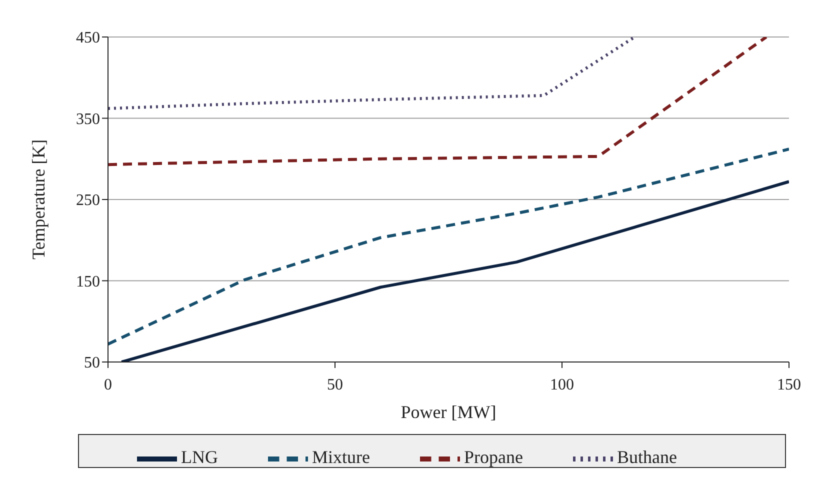  I want to click on legend-label: Mixture, so click(341, 457).